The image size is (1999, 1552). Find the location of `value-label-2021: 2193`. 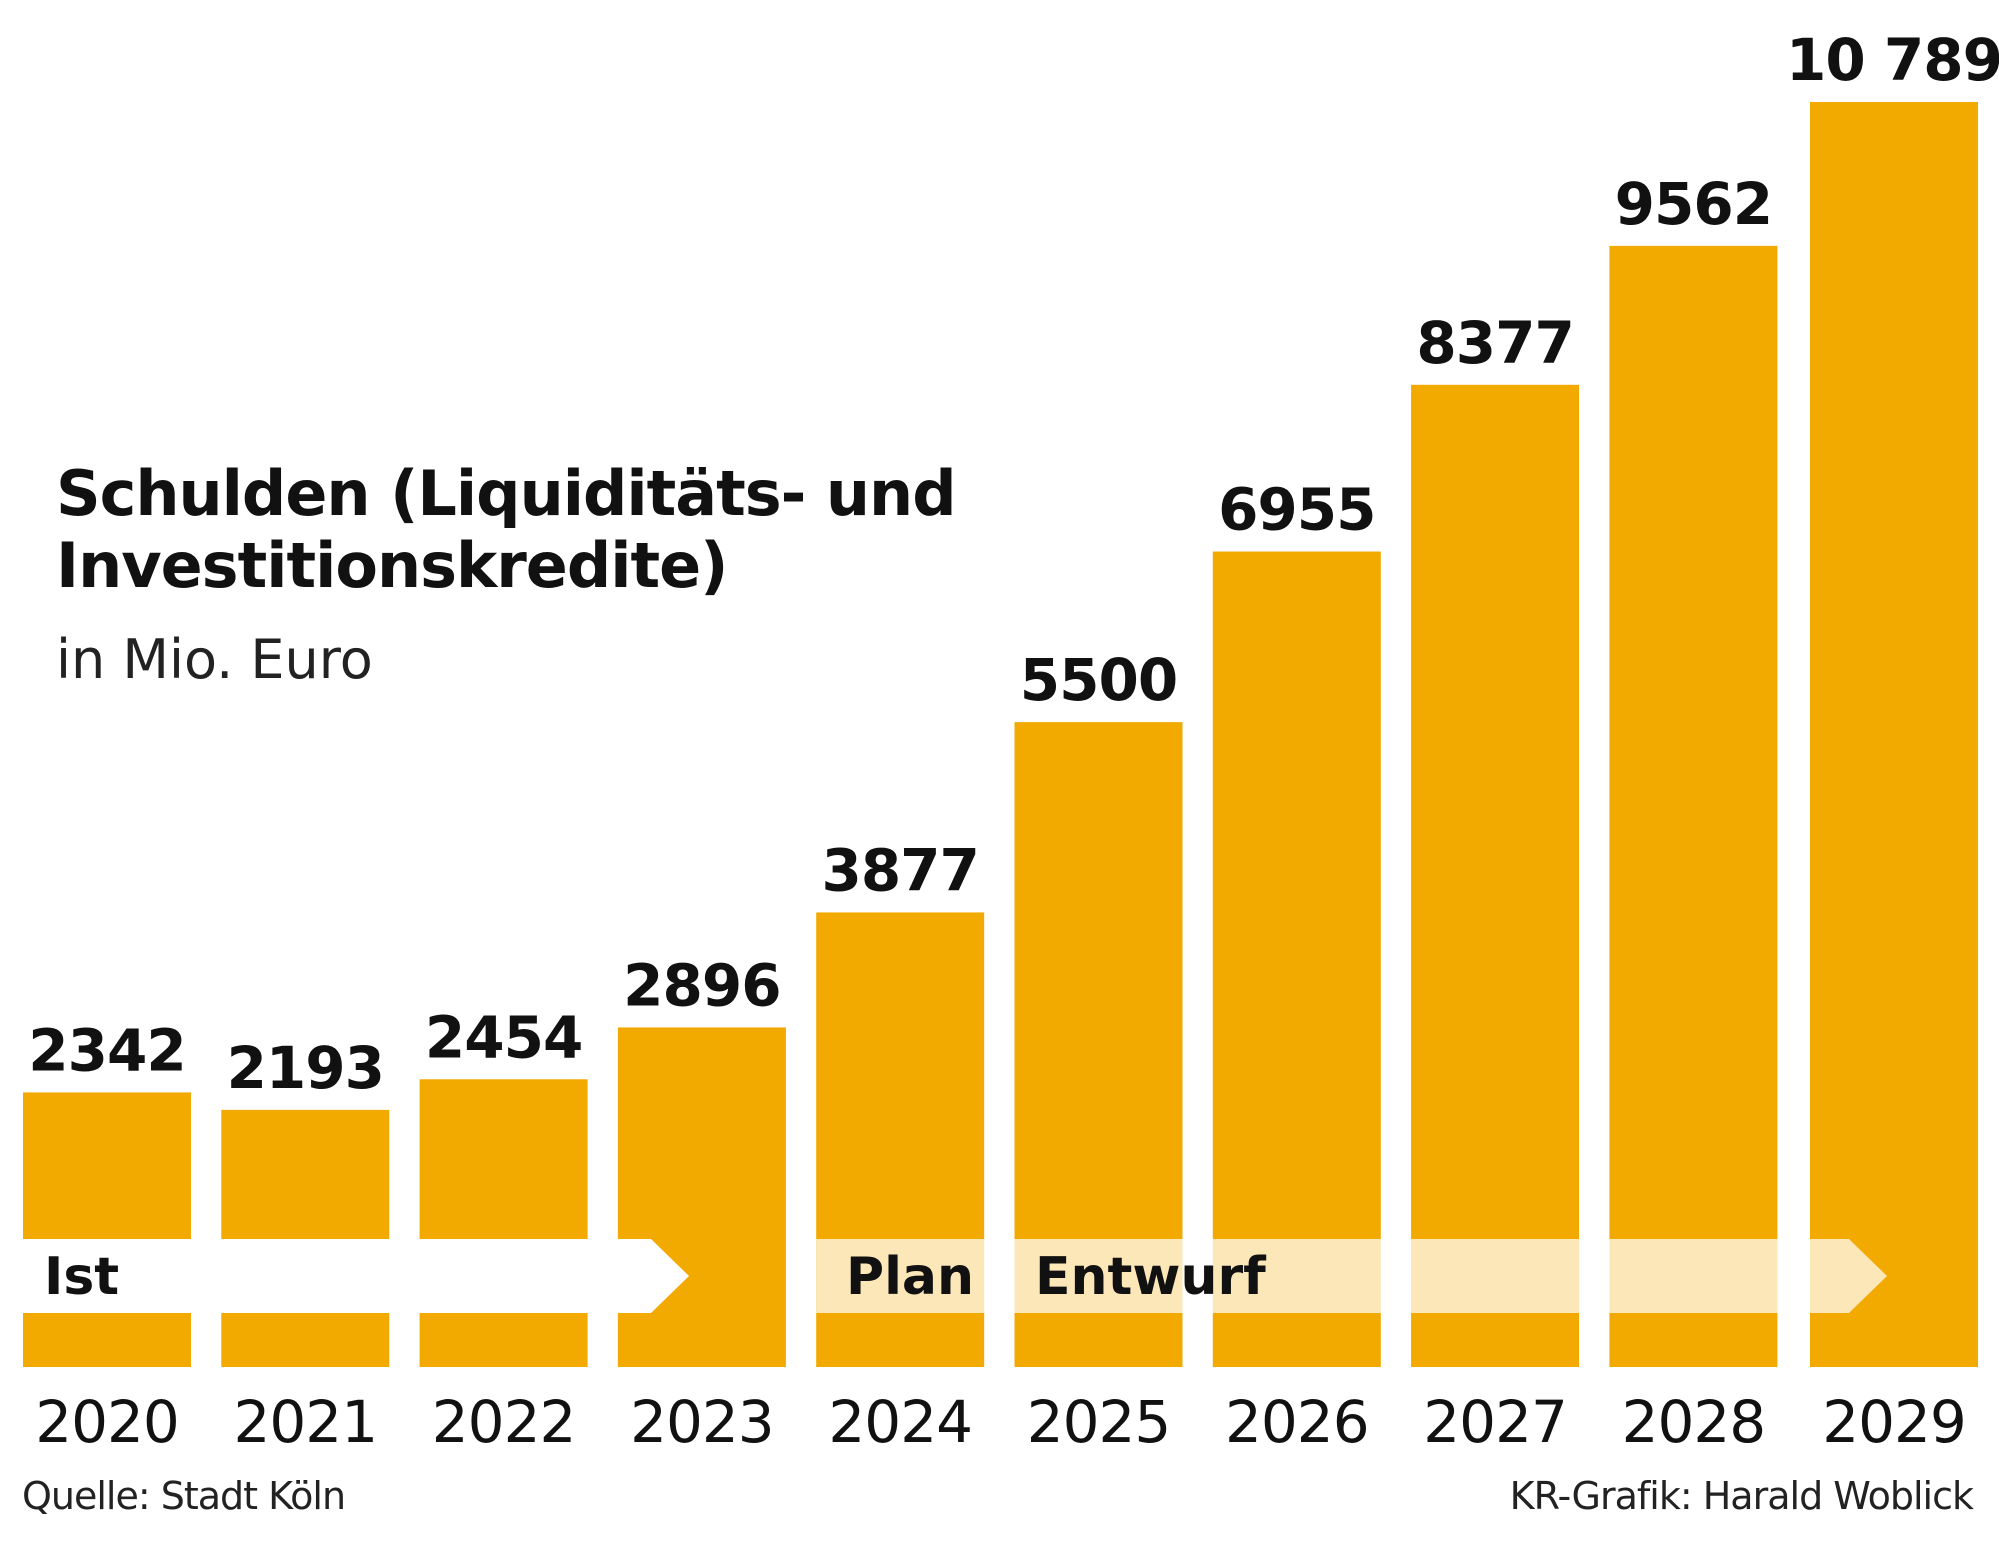

value-label-2021: 2193 is located at coordinates (305, 1068).